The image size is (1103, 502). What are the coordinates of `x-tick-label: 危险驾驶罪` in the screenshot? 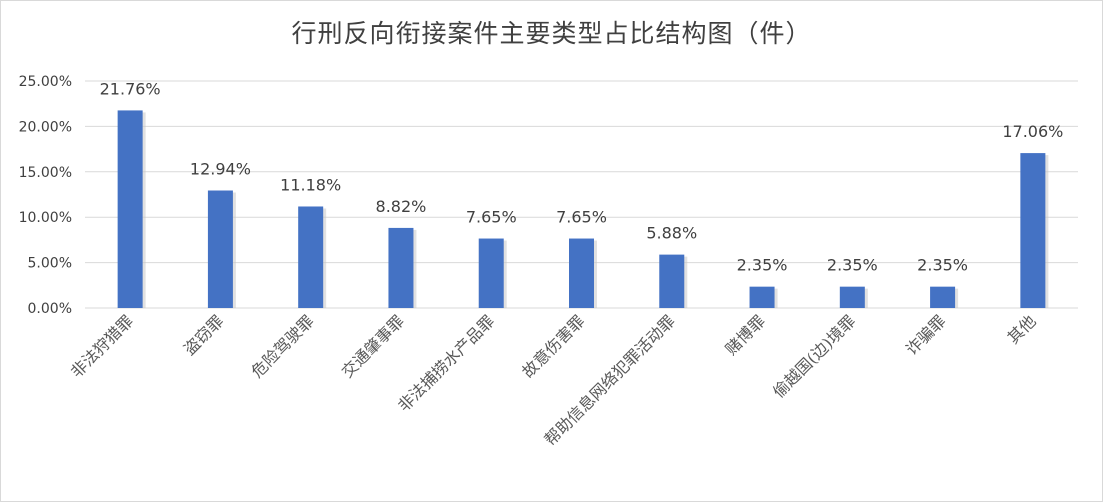 It's located at (282, 346).